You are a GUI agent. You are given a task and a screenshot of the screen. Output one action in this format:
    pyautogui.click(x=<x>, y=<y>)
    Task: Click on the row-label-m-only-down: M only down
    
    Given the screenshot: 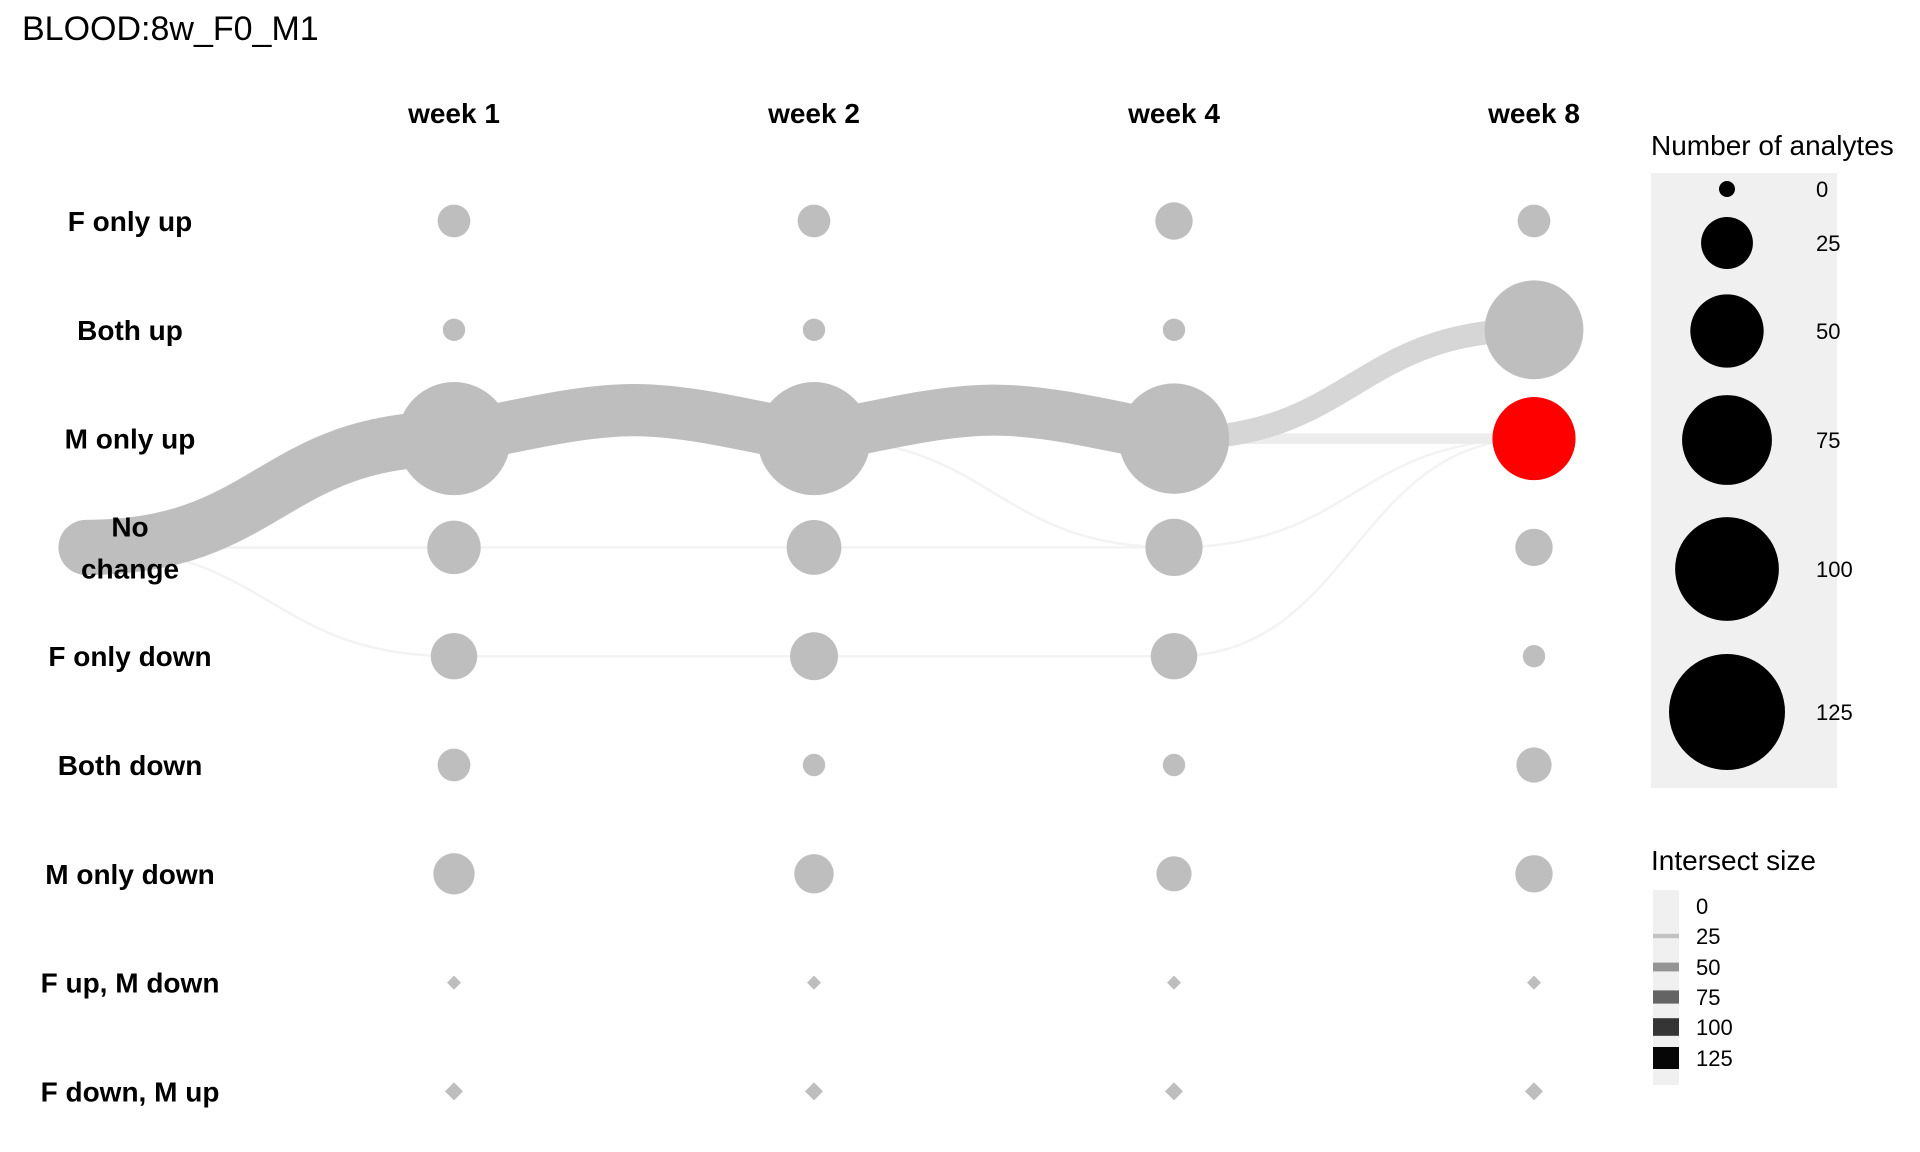 What is the action you would take?
    pyautogui.click(x=130, y=874)
    